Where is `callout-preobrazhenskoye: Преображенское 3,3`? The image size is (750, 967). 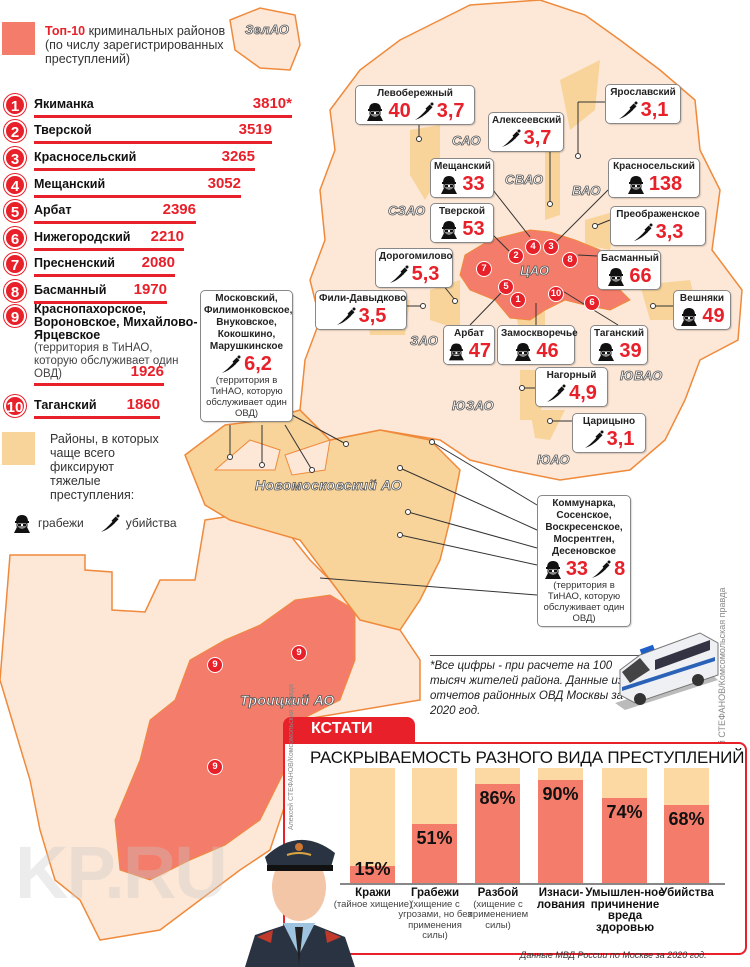 callout-preobrazhenskoye: Преображенское 3,3 is located at coordinates (658, 226).